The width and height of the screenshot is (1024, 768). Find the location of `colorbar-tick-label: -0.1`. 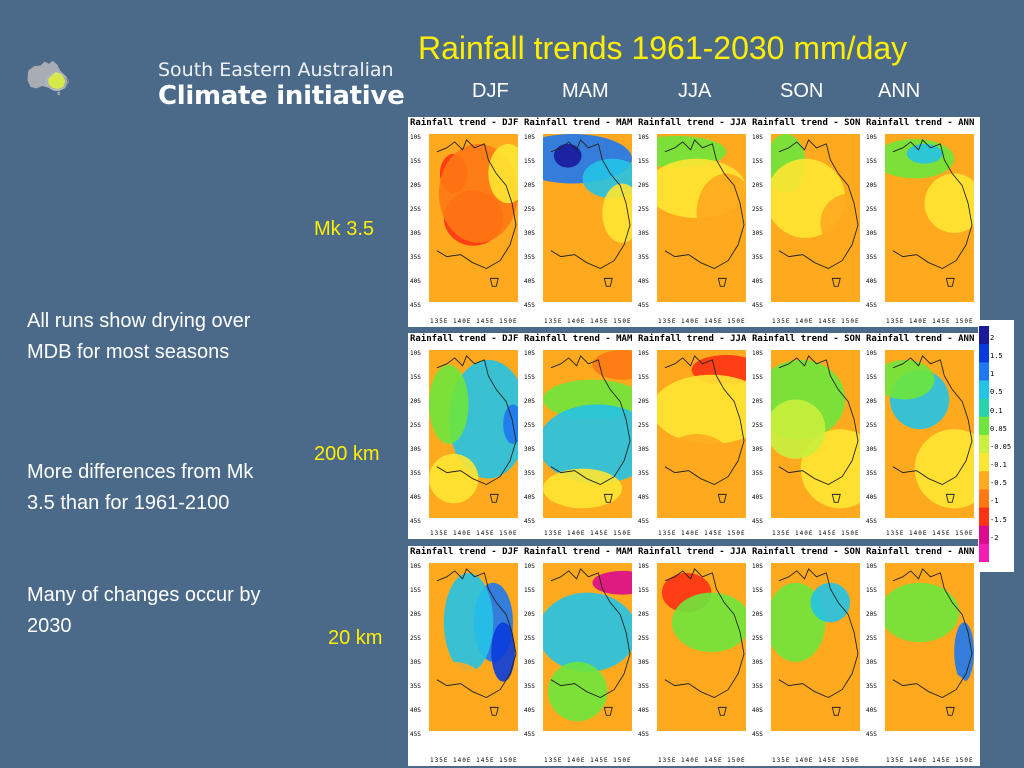

colorbar-tick-label: -0.1 is located at coordinates (998, 465).